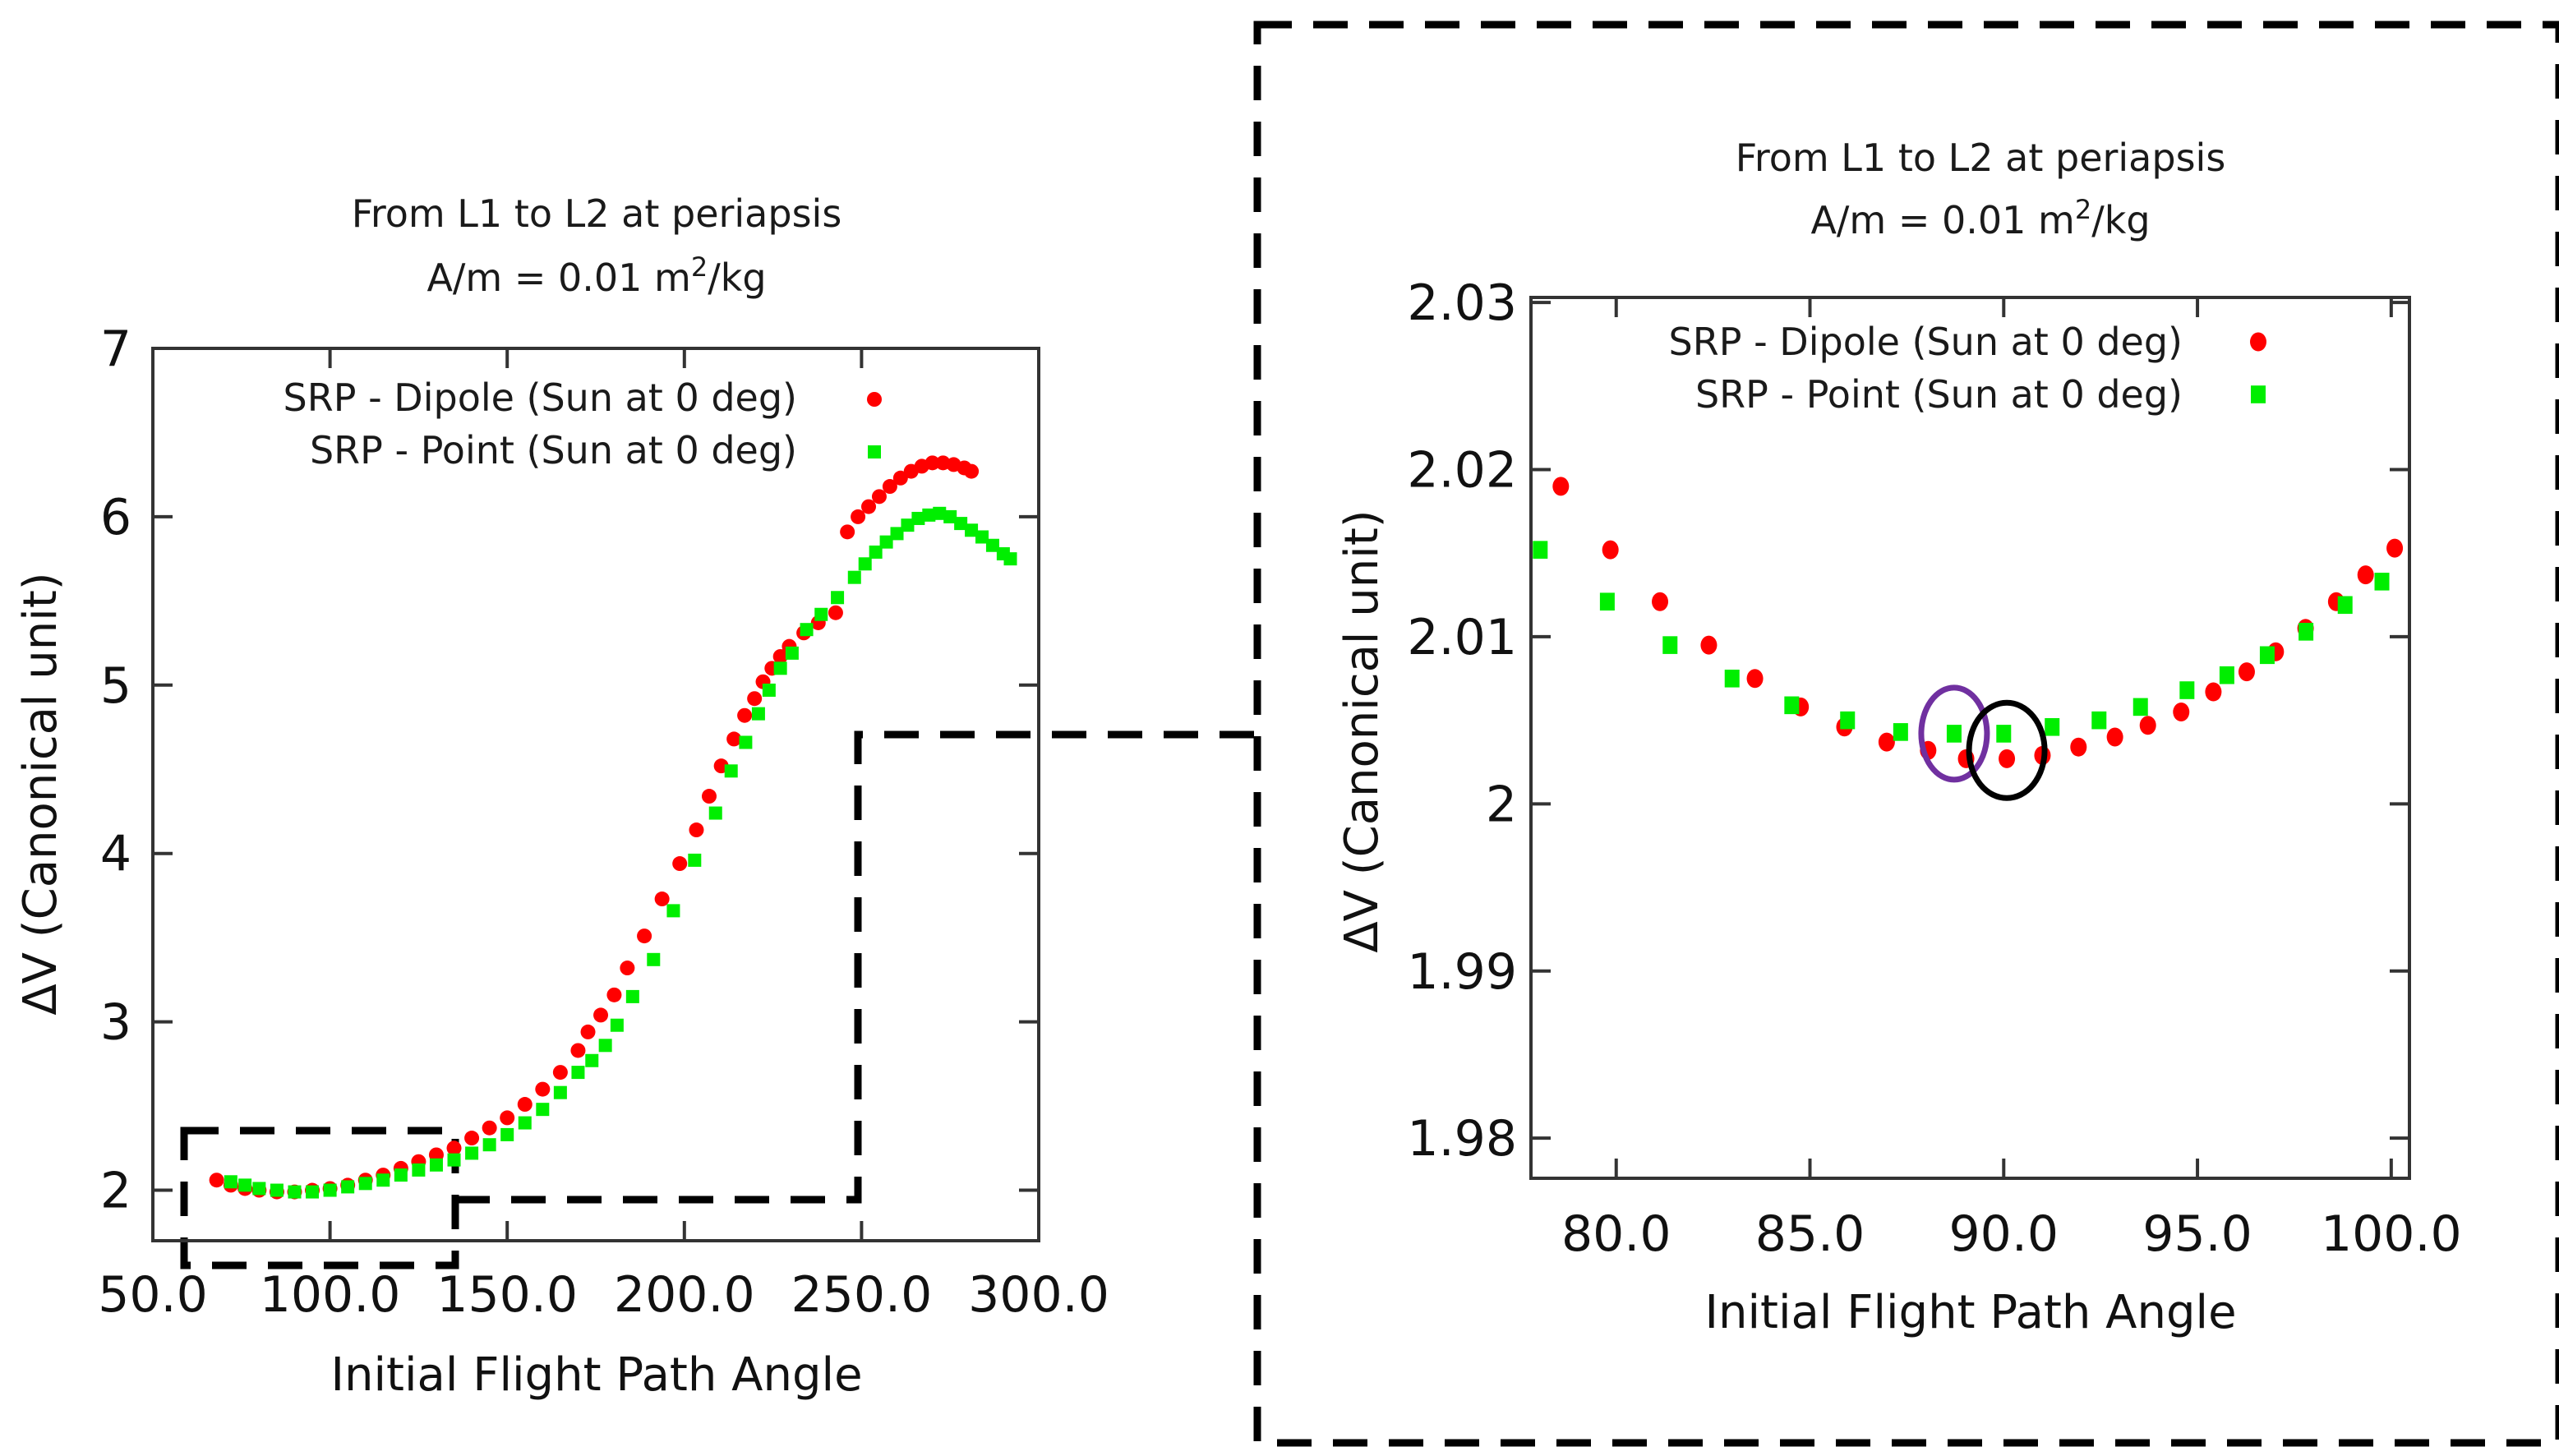 The width and height of the screenshot is (2559, 1456). I want to click on y-tick-label: 7, so click(116, 349).